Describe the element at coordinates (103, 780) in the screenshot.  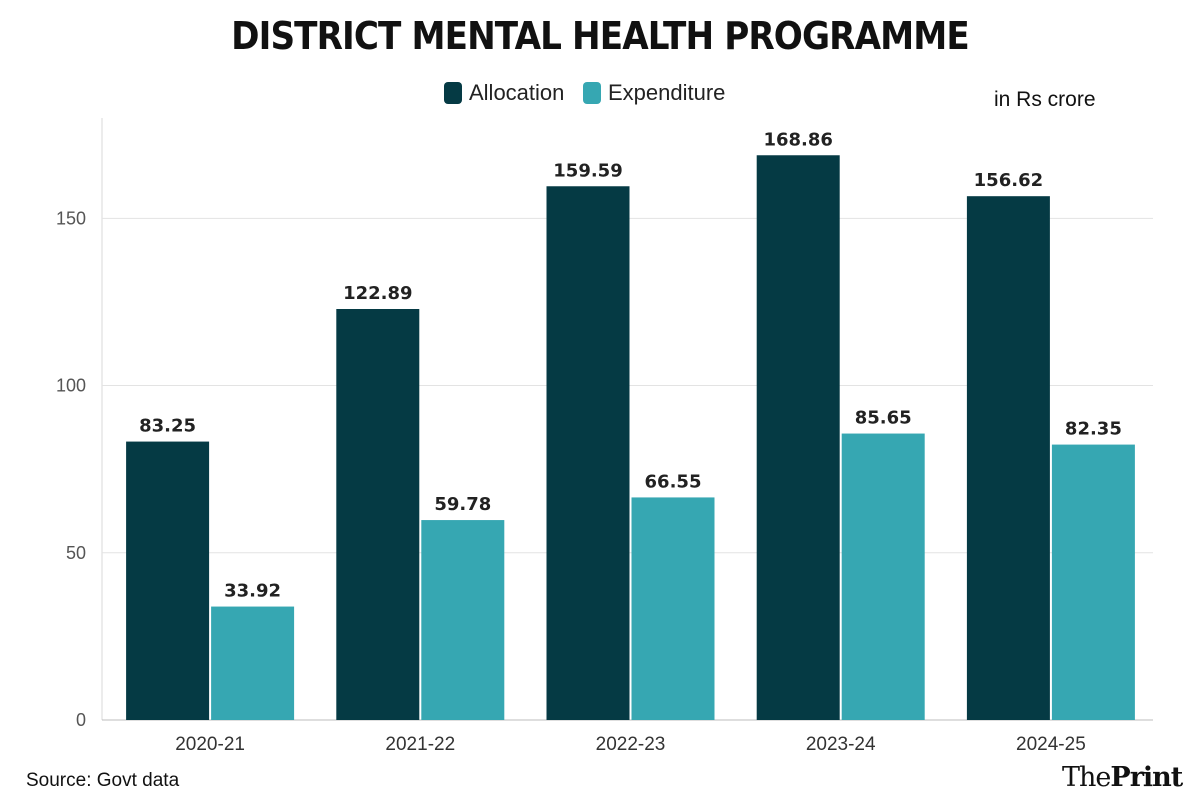
I see `source-note: Source: Govt data` at that location.